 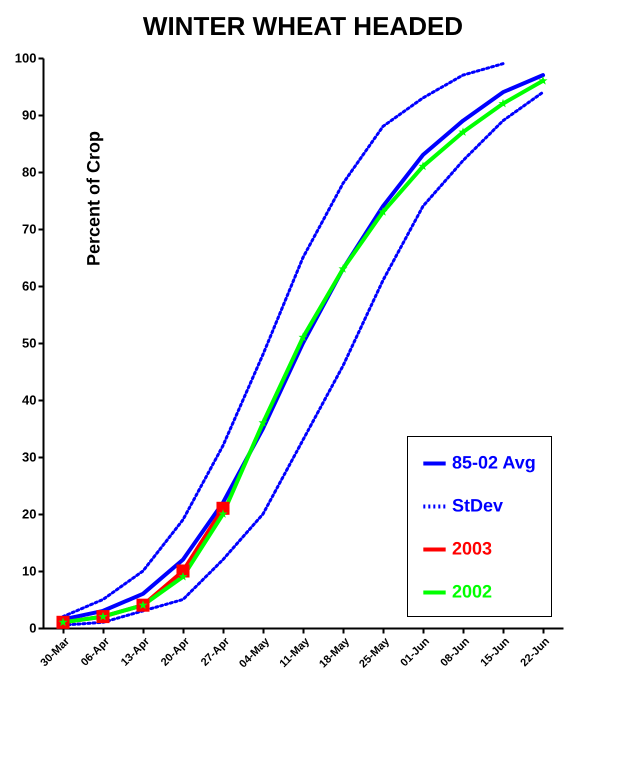 What do you see at coordinates (472, 548) in the screenshot?
I see `legend-label: 2003` at bounding box center [472, 548].